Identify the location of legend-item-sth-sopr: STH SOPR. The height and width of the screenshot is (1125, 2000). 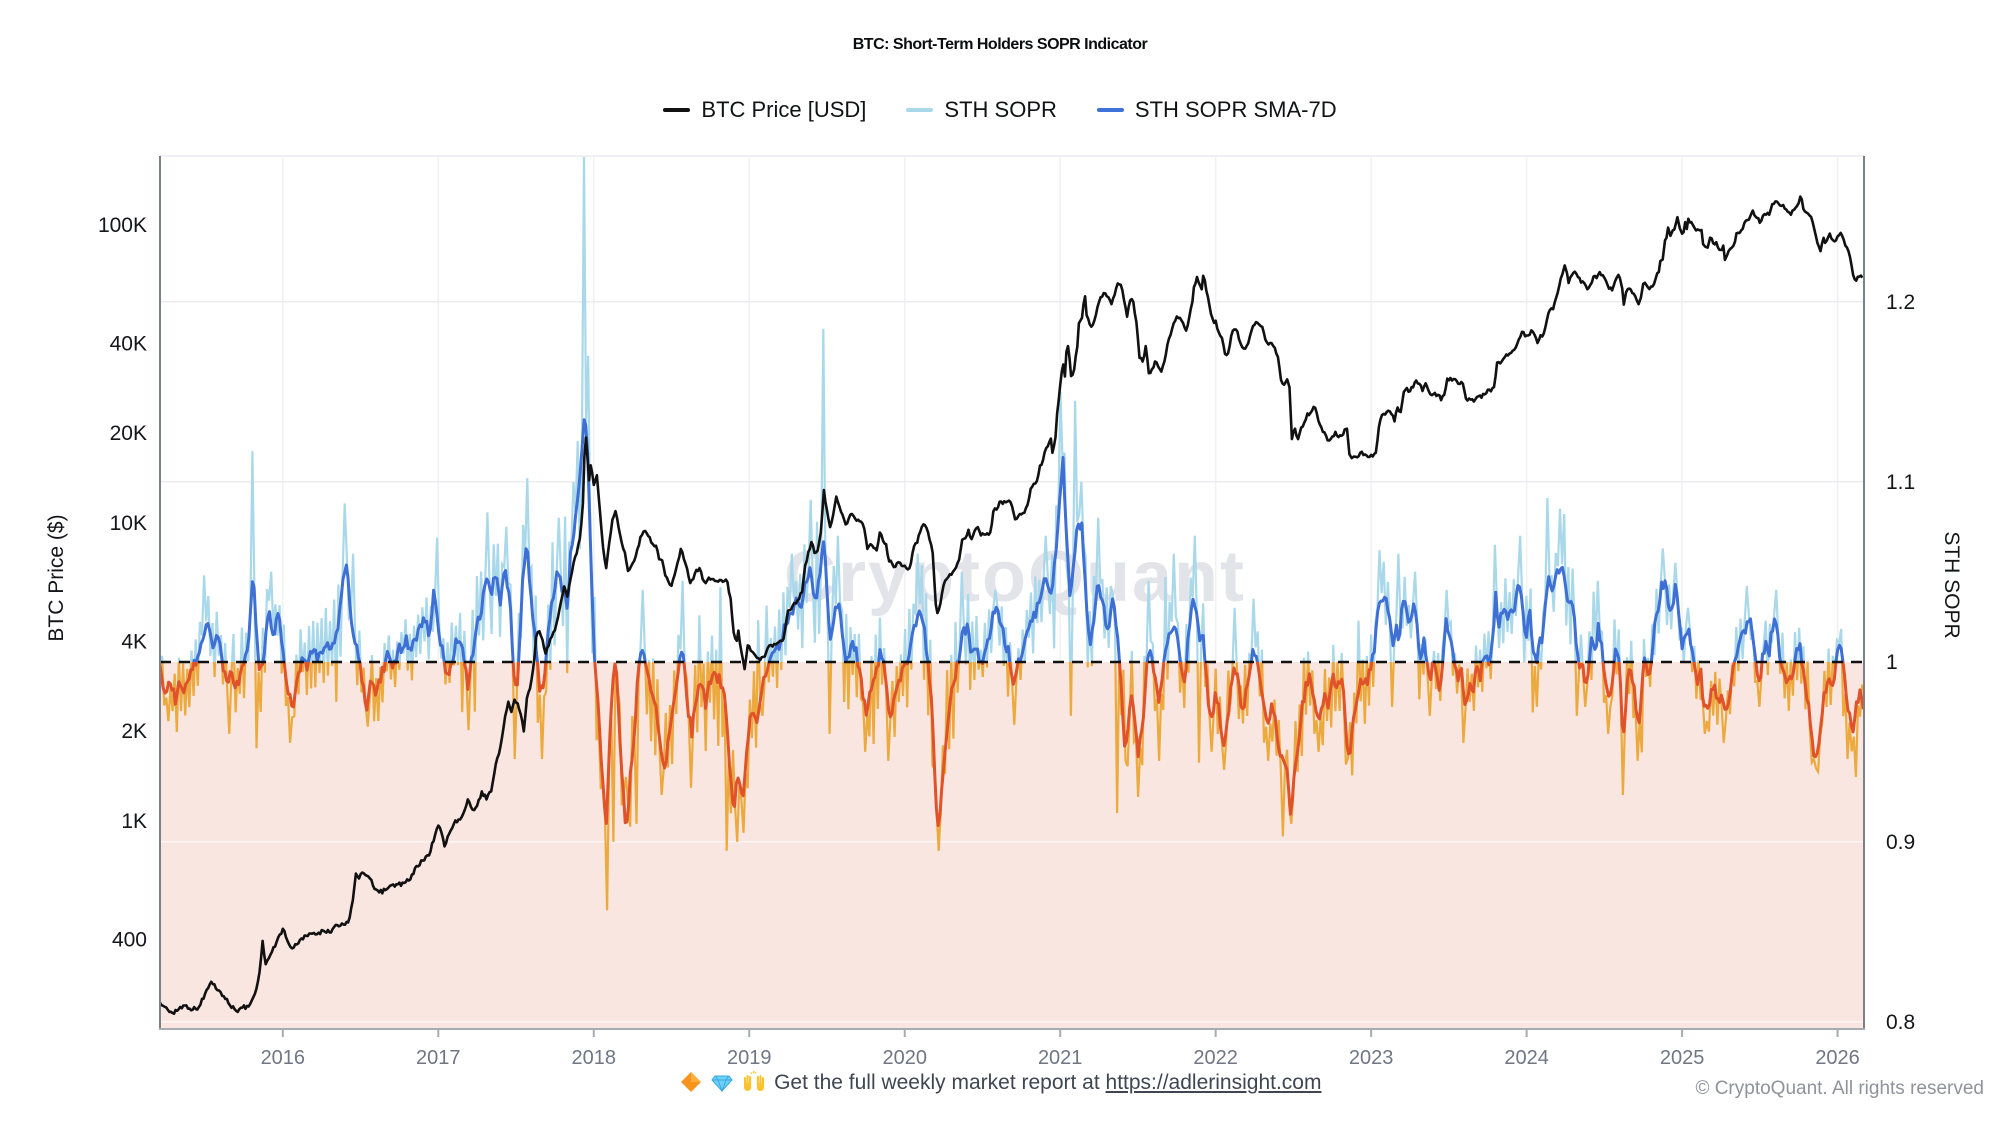
(981, 110).